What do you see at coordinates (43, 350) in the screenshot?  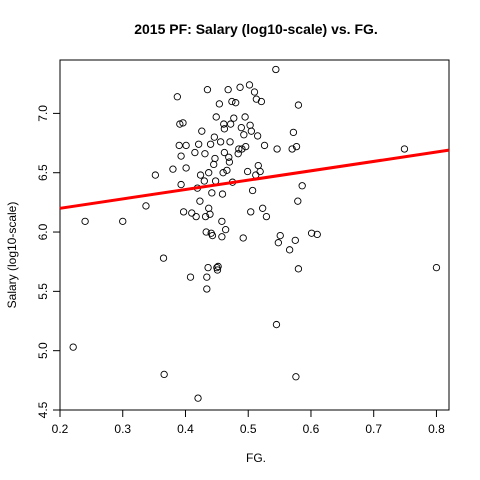 I see `y-tick-label: 5.0` at bounding box center [43, 350].